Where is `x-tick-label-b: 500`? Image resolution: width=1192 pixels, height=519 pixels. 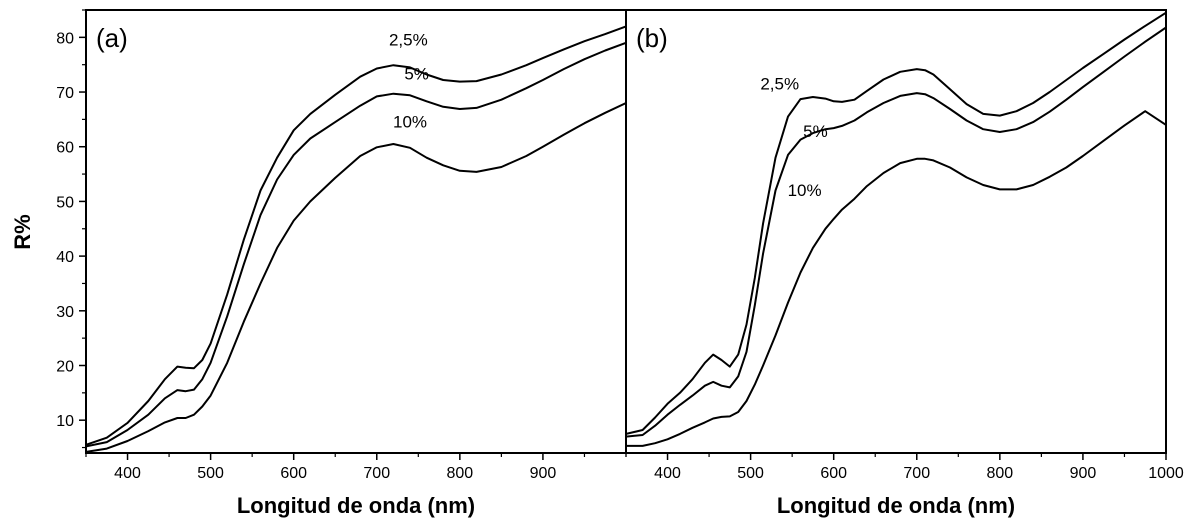 x-tick-label-b: 500 is located at coordinates (750, 473).